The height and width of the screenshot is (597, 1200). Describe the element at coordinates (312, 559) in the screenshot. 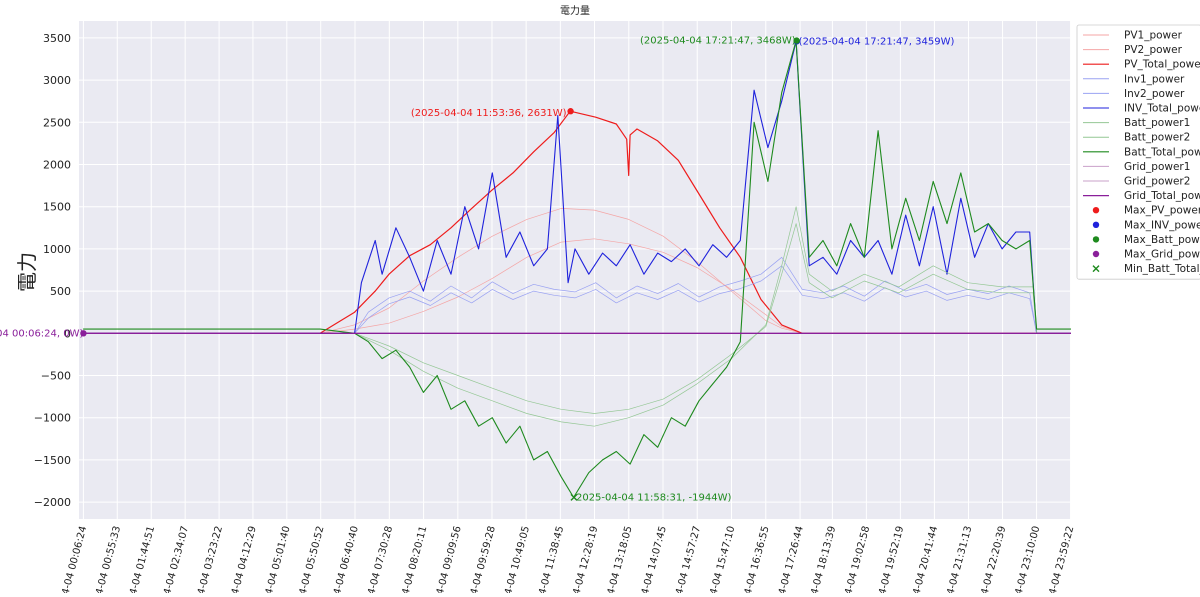

I see `x-tick-label: 4-04 05:50:52` at that location.